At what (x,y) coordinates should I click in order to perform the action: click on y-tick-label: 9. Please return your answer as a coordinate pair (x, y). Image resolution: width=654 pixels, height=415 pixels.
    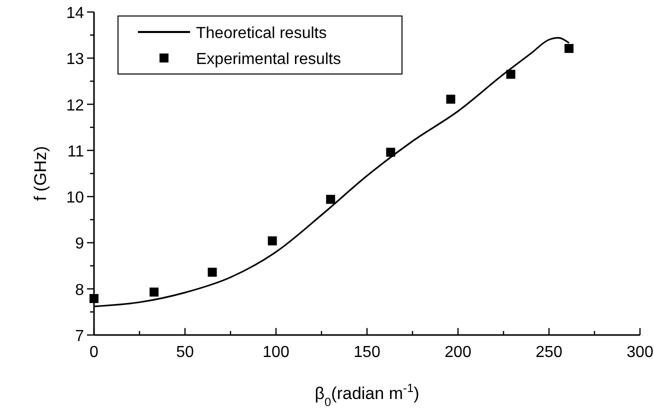
    Looking at the image, I should click on (79, 244).